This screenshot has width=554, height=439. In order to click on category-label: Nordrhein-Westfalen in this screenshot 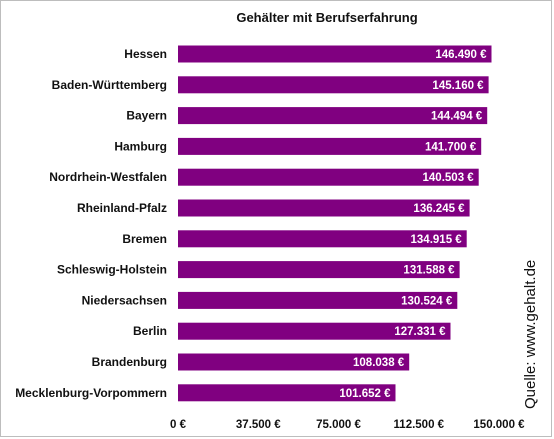, I will do `click(108, 177)`.